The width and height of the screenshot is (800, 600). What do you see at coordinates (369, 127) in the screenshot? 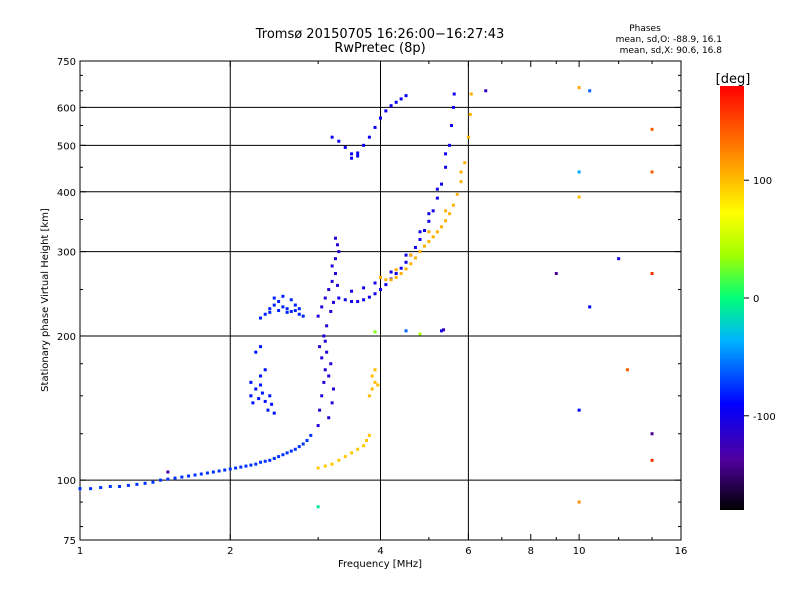
I see `series-upper-spread-470-650-km` at bounding box center [369, 127].